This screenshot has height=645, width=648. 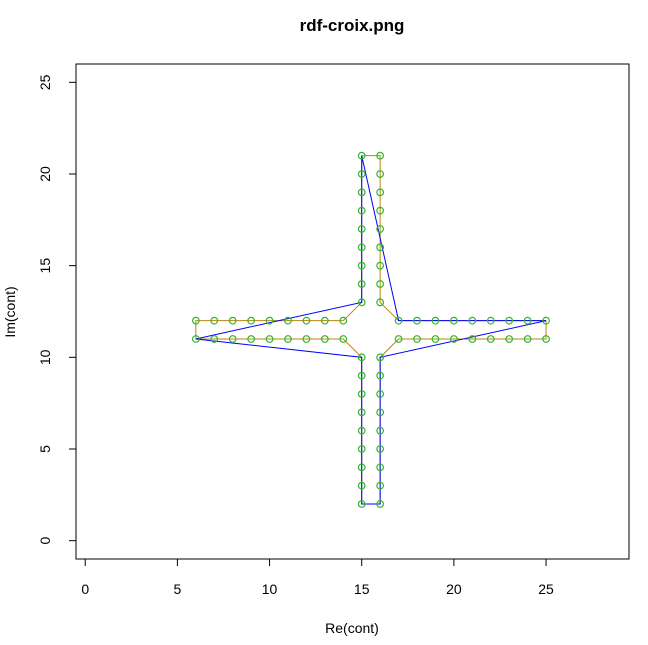 I want to click on x-tick-label: 0, so click(x=85, y=589).